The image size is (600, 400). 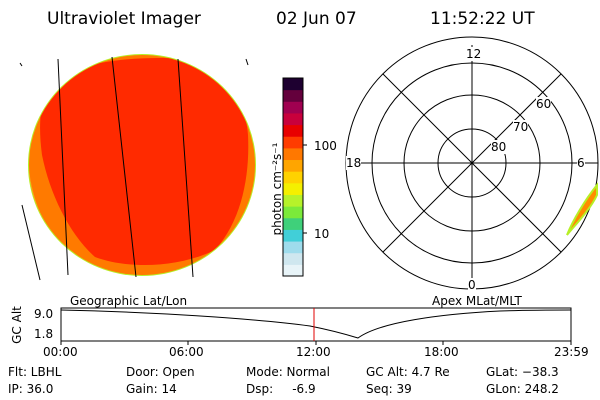 What do you see at coordinates (441, 352) in the screenshot?
I see `time-tick-1800: 18:00` at bounding box center [441, 352].